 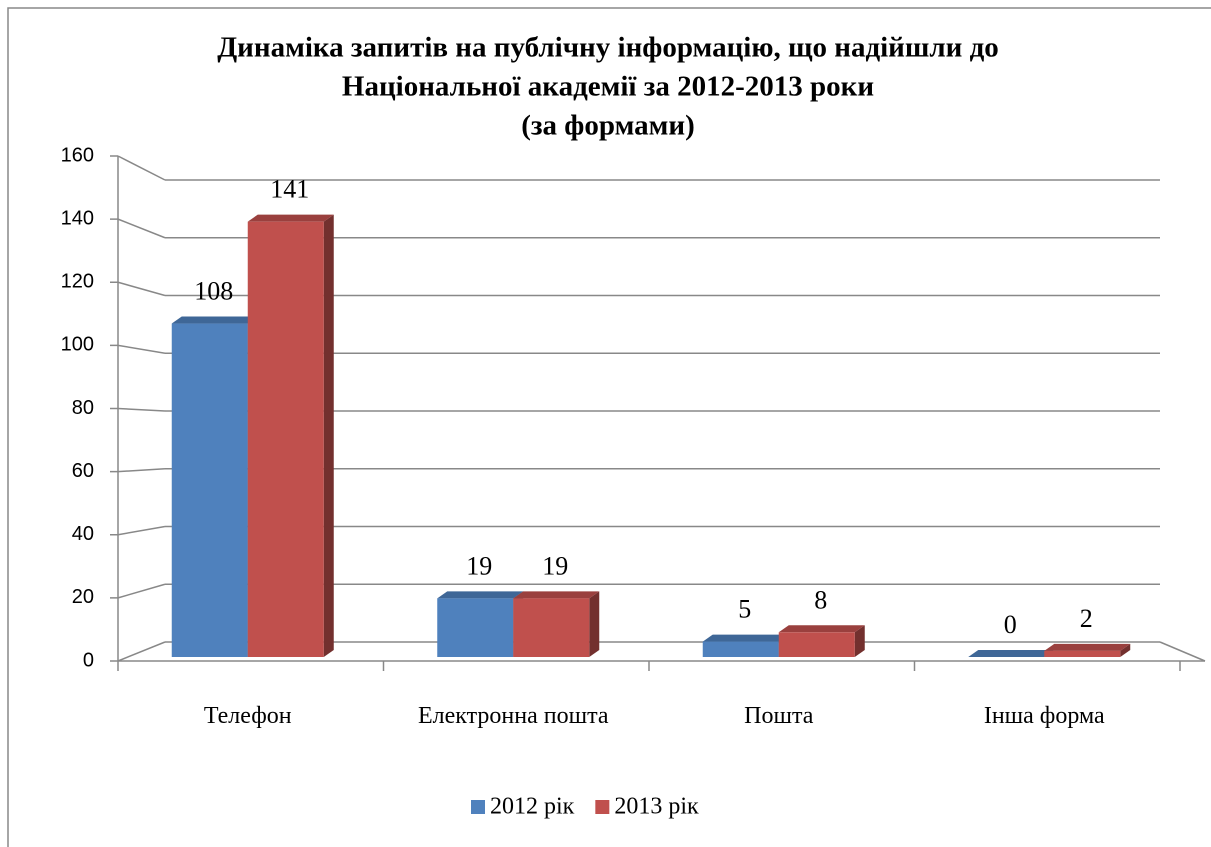 I want to click on y-tick-label: 0, so click(x=88, y=660).